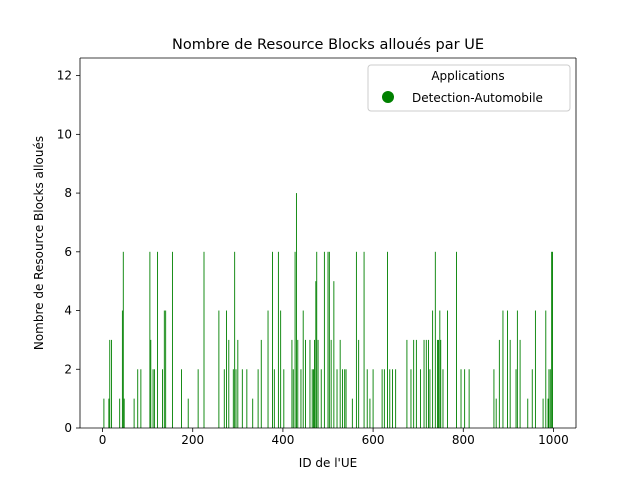 This screenshot has height=485, width=640. Describe the element at coordinates (334, 437) in the screenshot. I see `x-ticks: 0 200 400 600 800 1000` at that location.